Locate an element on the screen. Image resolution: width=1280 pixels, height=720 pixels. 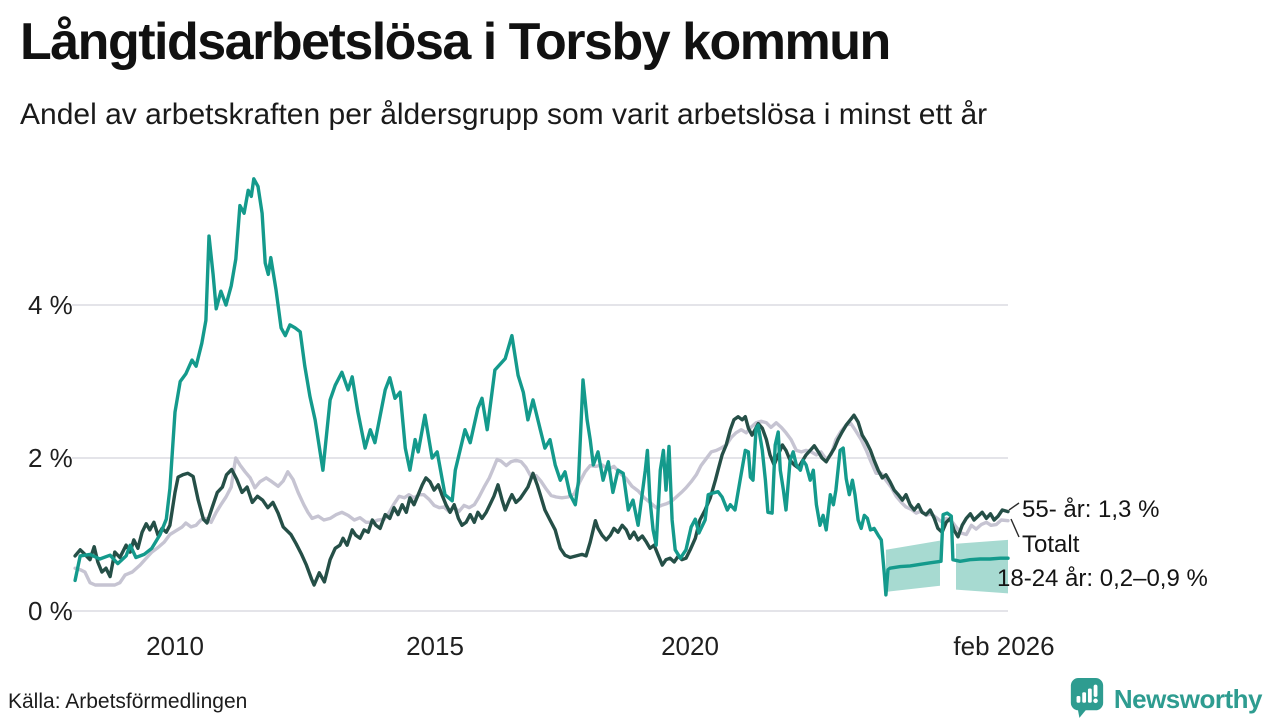
newsworthy-logo: Newsworthy is located at coordinates (1165, 698).